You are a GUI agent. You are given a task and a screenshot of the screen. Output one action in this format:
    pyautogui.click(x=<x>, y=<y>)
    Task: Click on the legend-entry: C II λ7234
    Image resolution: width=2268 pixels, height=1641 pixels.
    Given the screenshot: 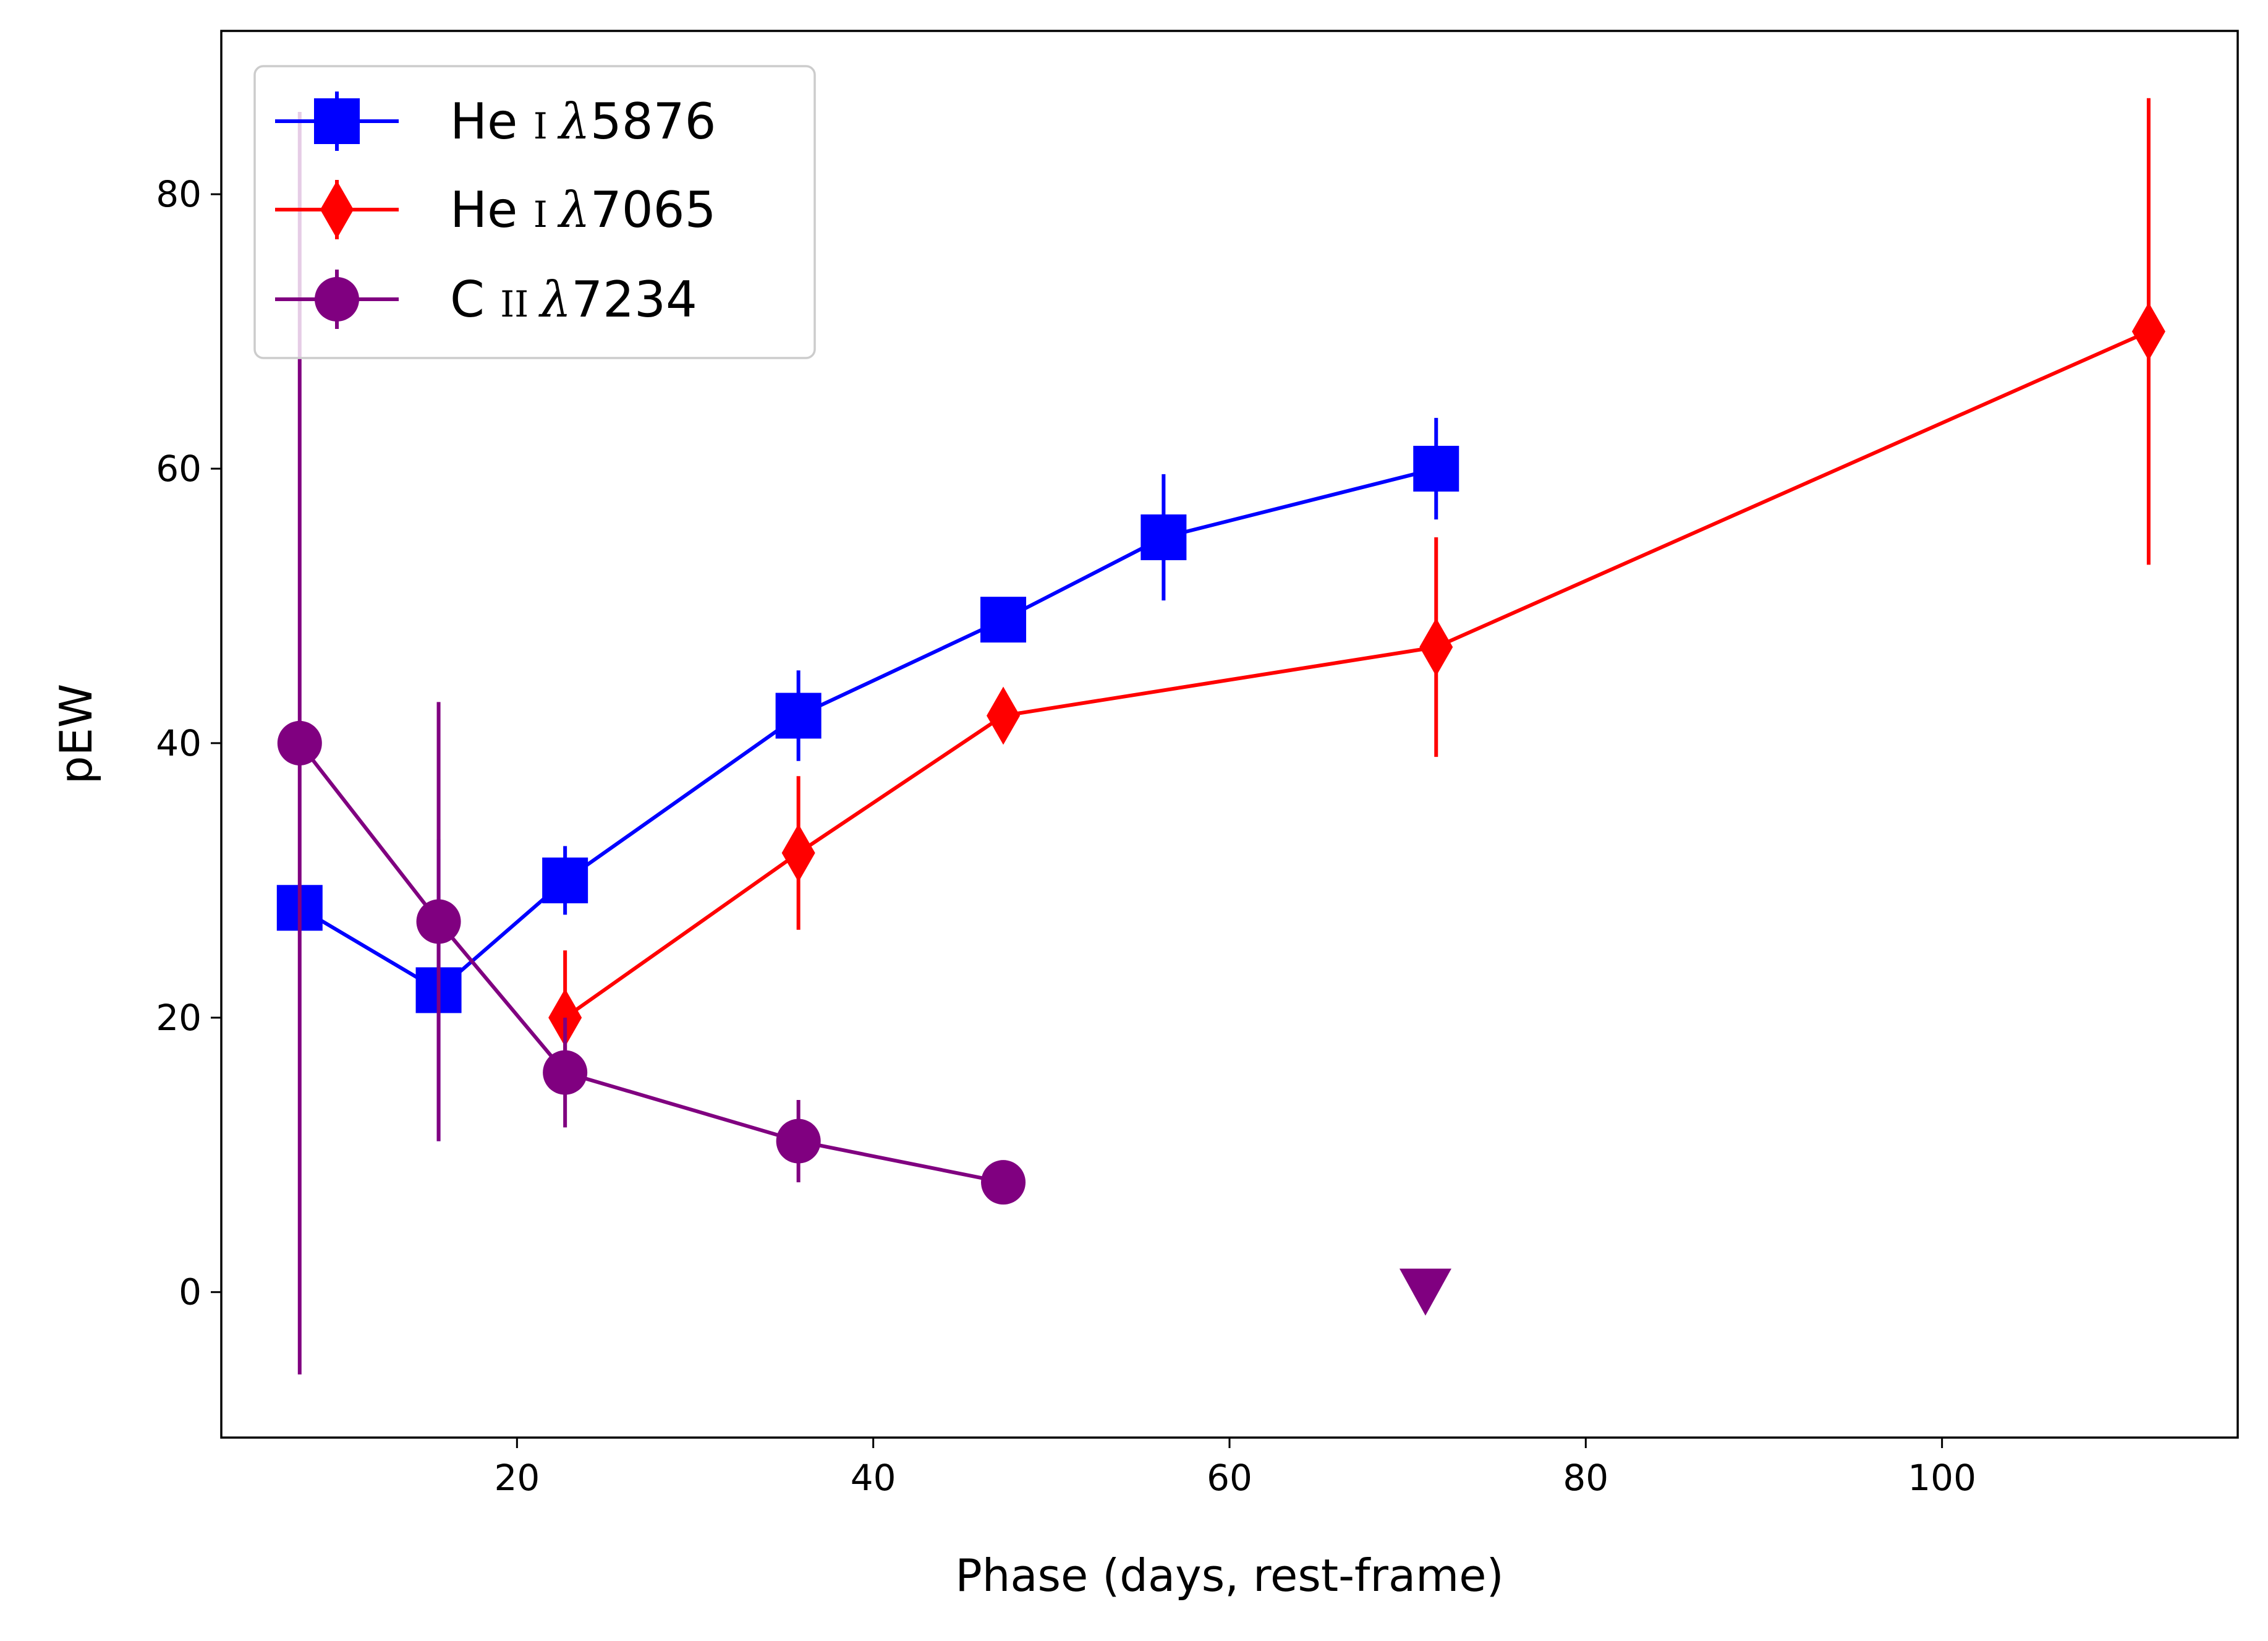 What is the action you would take?
    pyautogui.click(x=486, y=299)
    